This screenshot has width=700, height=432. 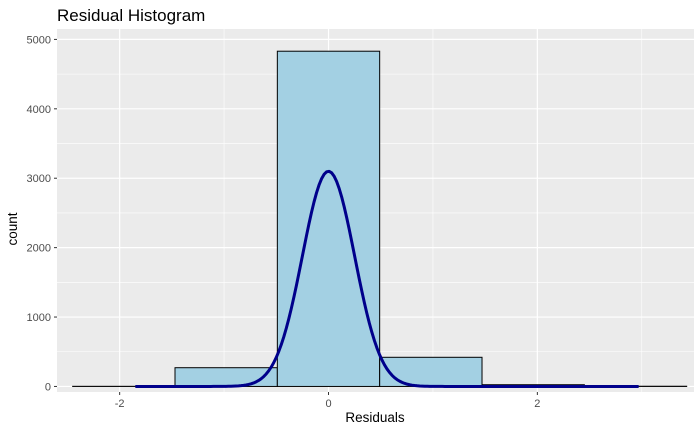 What do you see at coordinates (120, 404) in the screenshot?
I see `x-tick-label: -2` at bounding box center [120, 404].